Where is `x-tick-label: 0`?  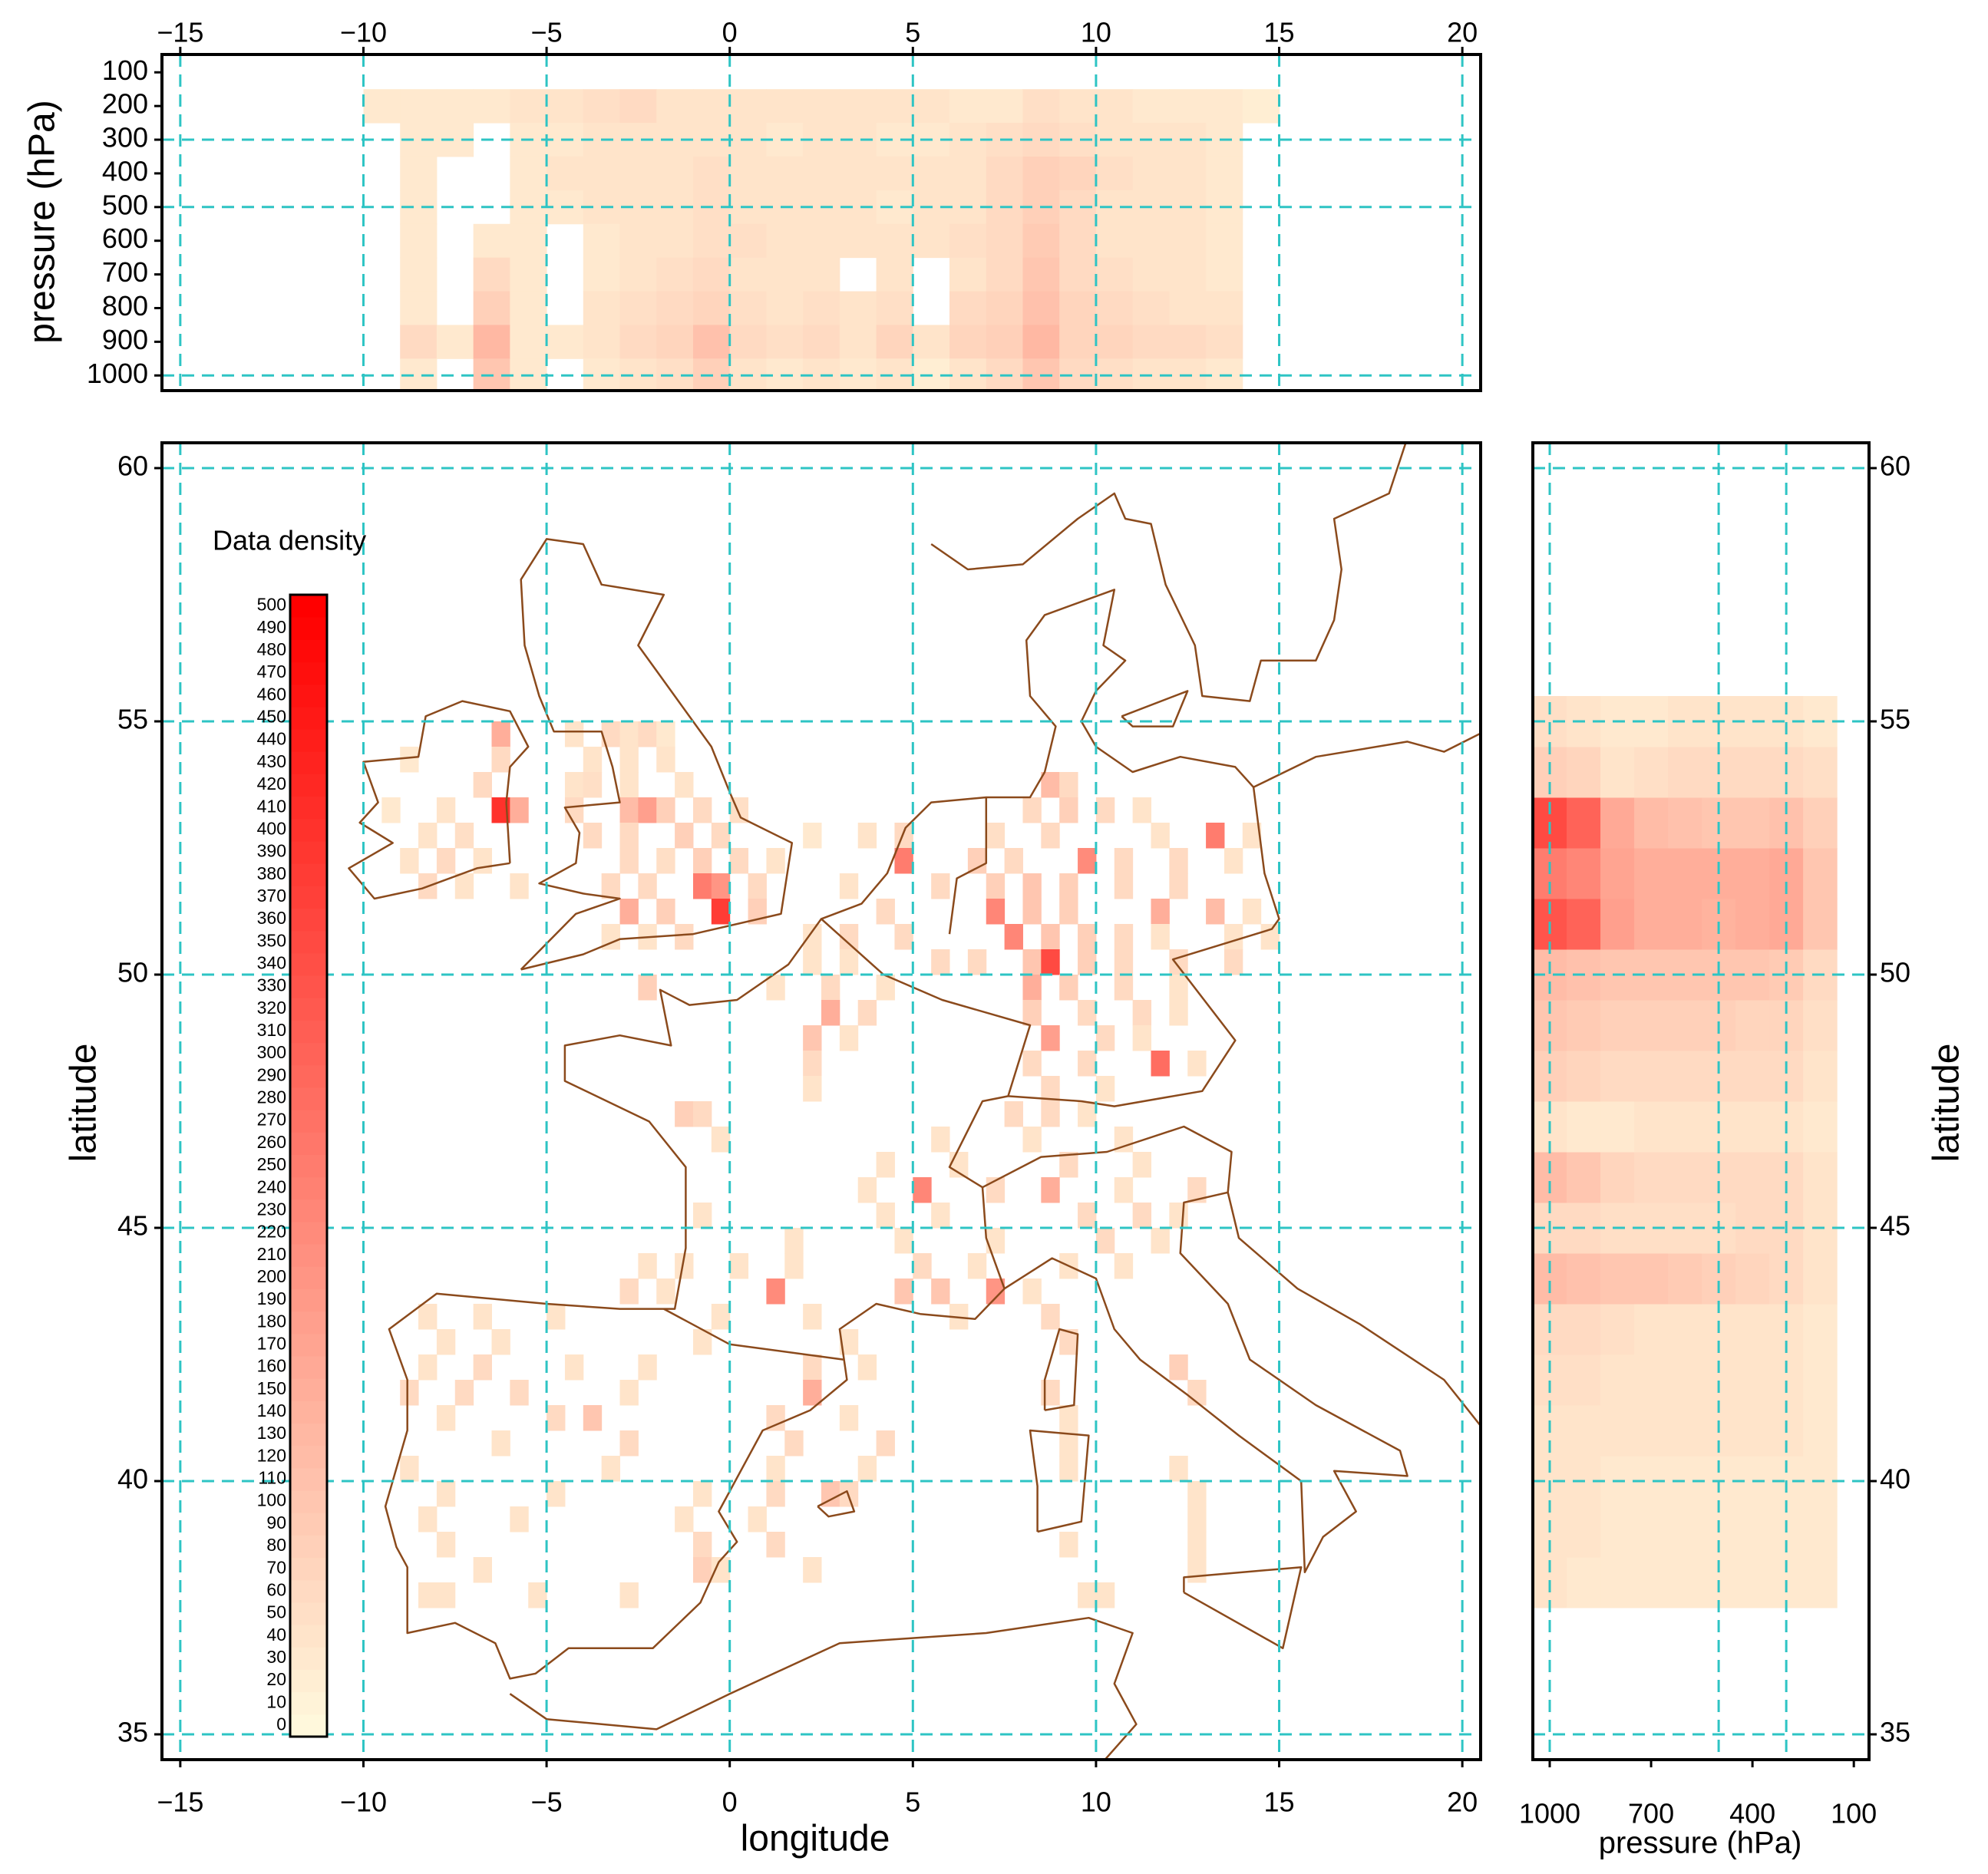 x-tick-label: 0 is located at coordinates (730, 32).